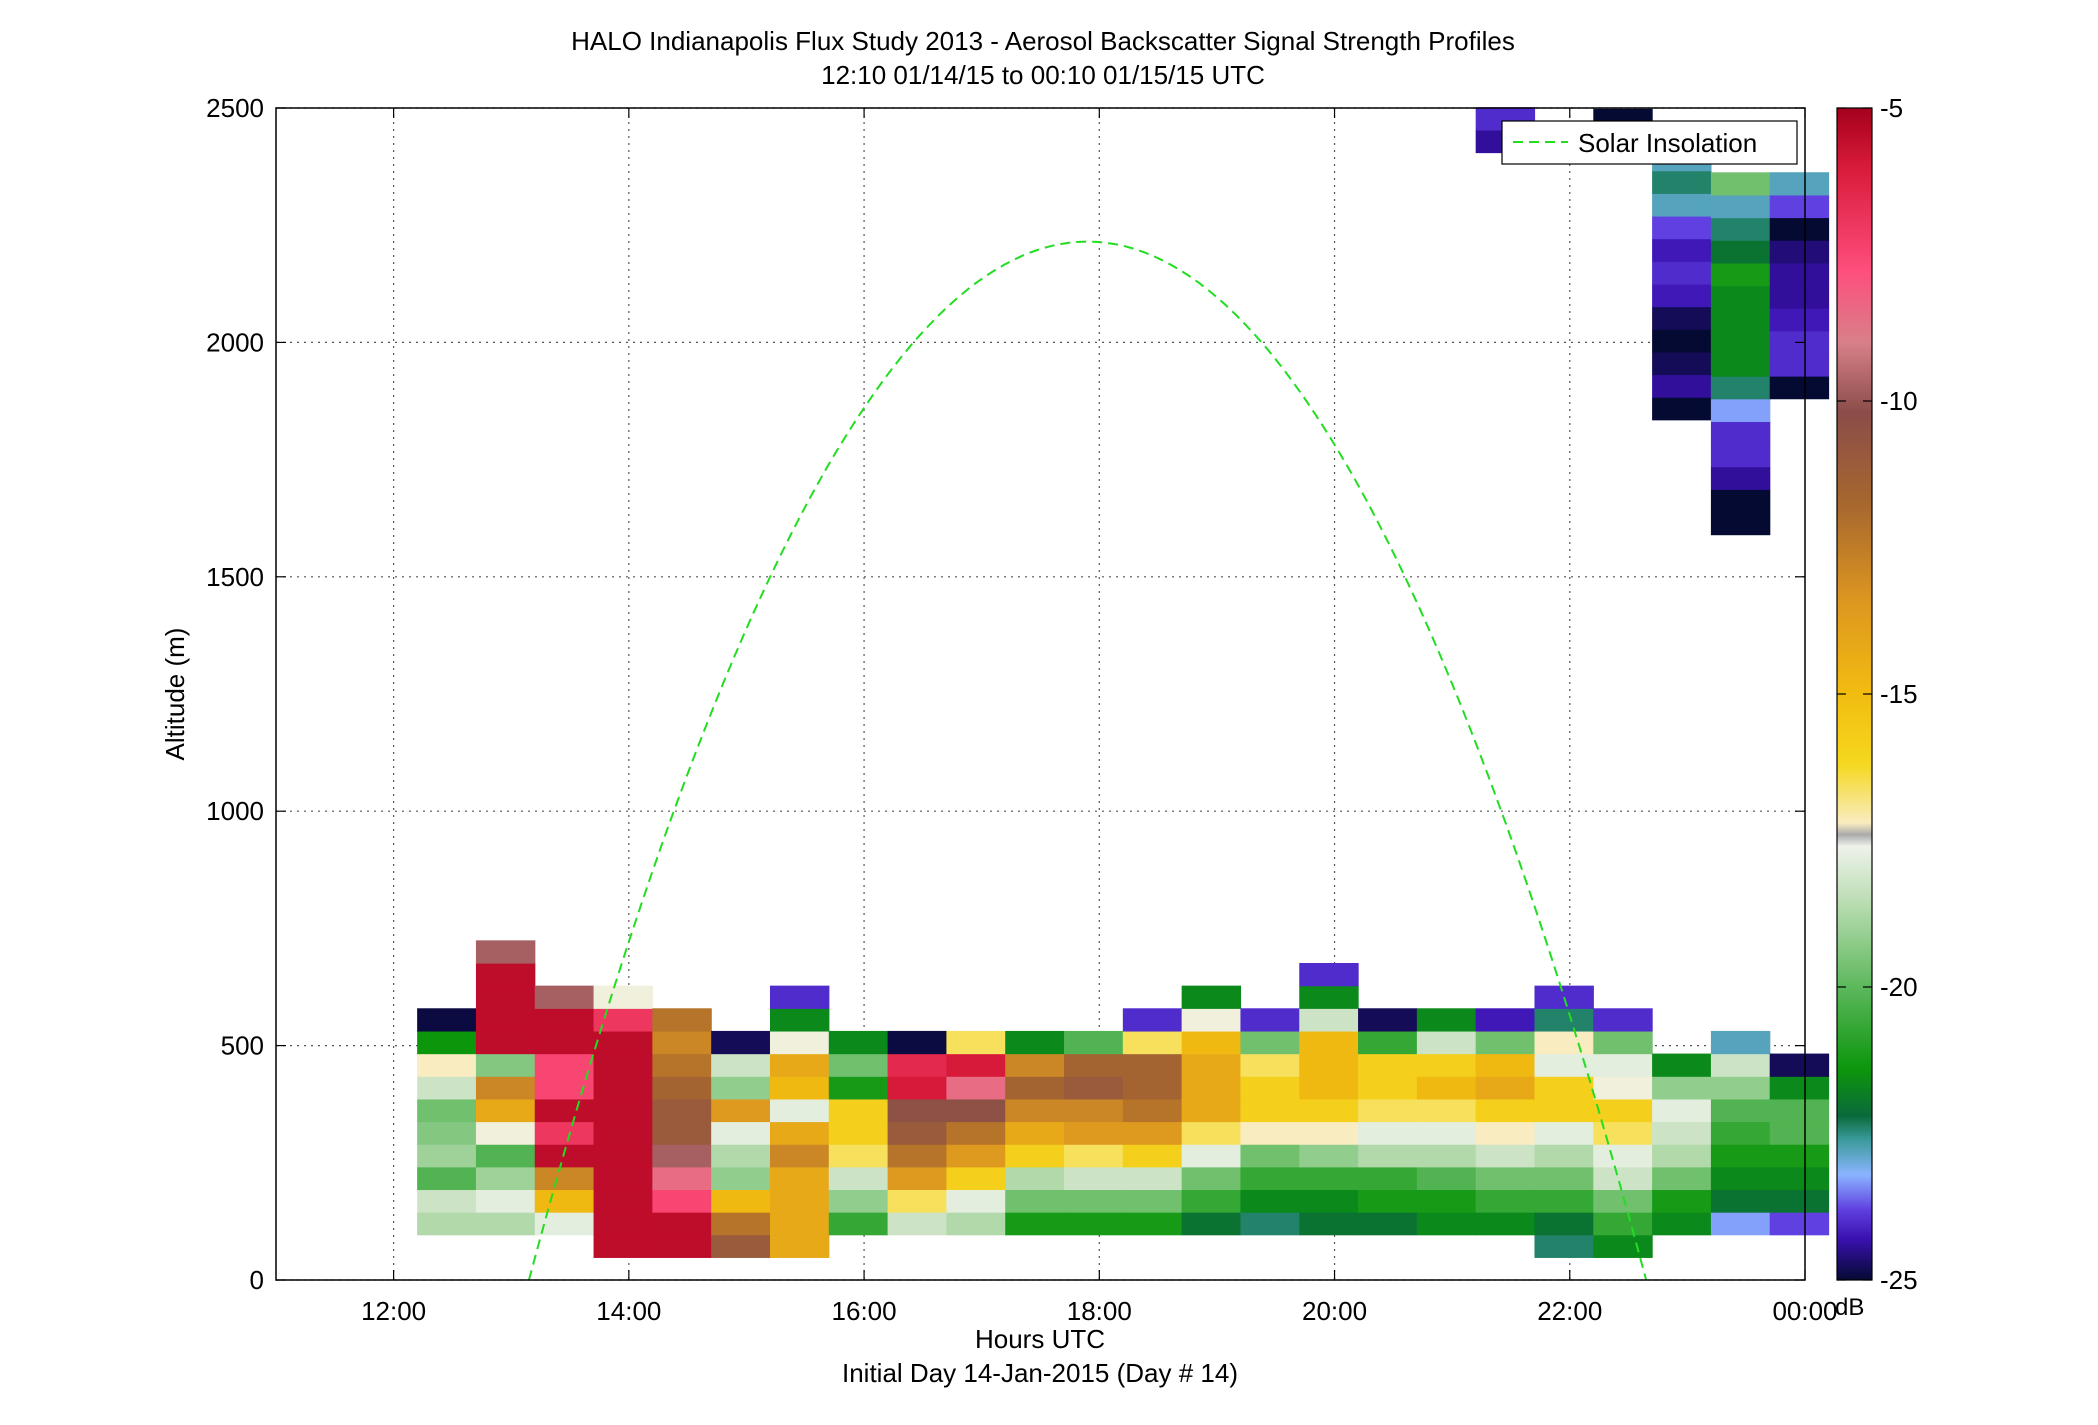 The width and height of the screenshot is (2098, 1425). Describe the element at coordinates (1877, 694) in the screenshot. I see `colorbar-ticks: -25 -20 -15 -10 -5` at that location.